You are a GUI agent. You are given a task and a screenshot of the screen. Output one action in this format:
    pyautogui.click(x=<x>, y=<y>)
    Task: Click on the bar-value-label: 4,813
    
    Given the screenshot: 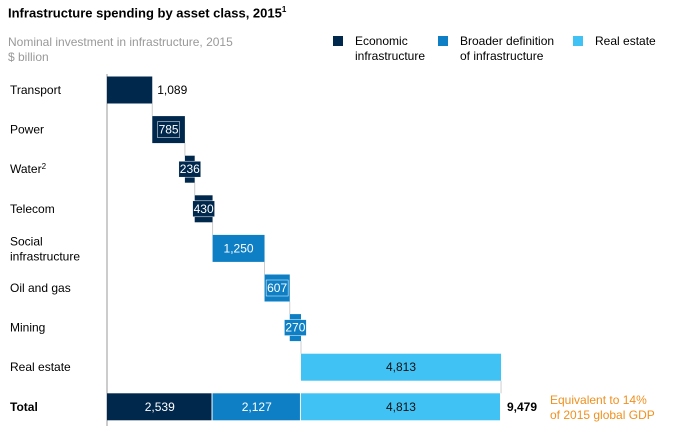 What is the action you would take?
    pyautogui.click(x=401, y=367)
    